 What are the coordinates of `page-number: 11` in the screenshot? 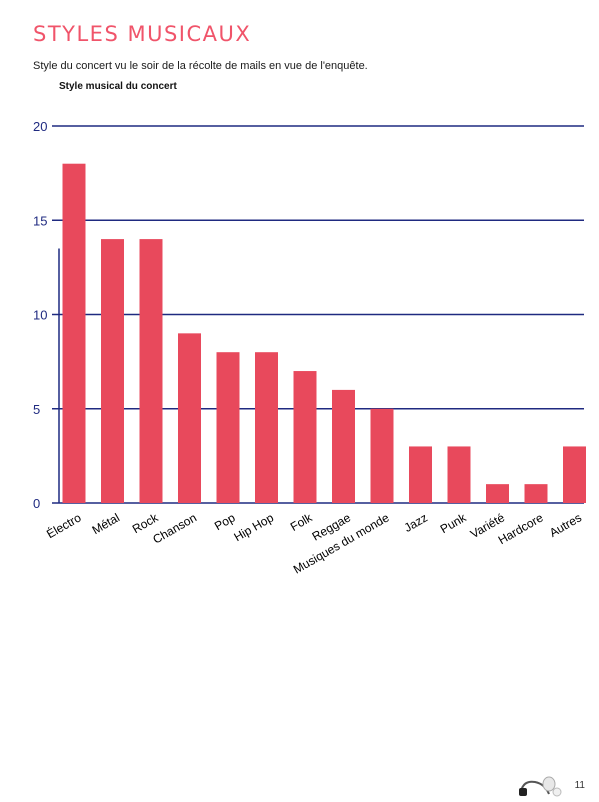 It's located at (579, 785).